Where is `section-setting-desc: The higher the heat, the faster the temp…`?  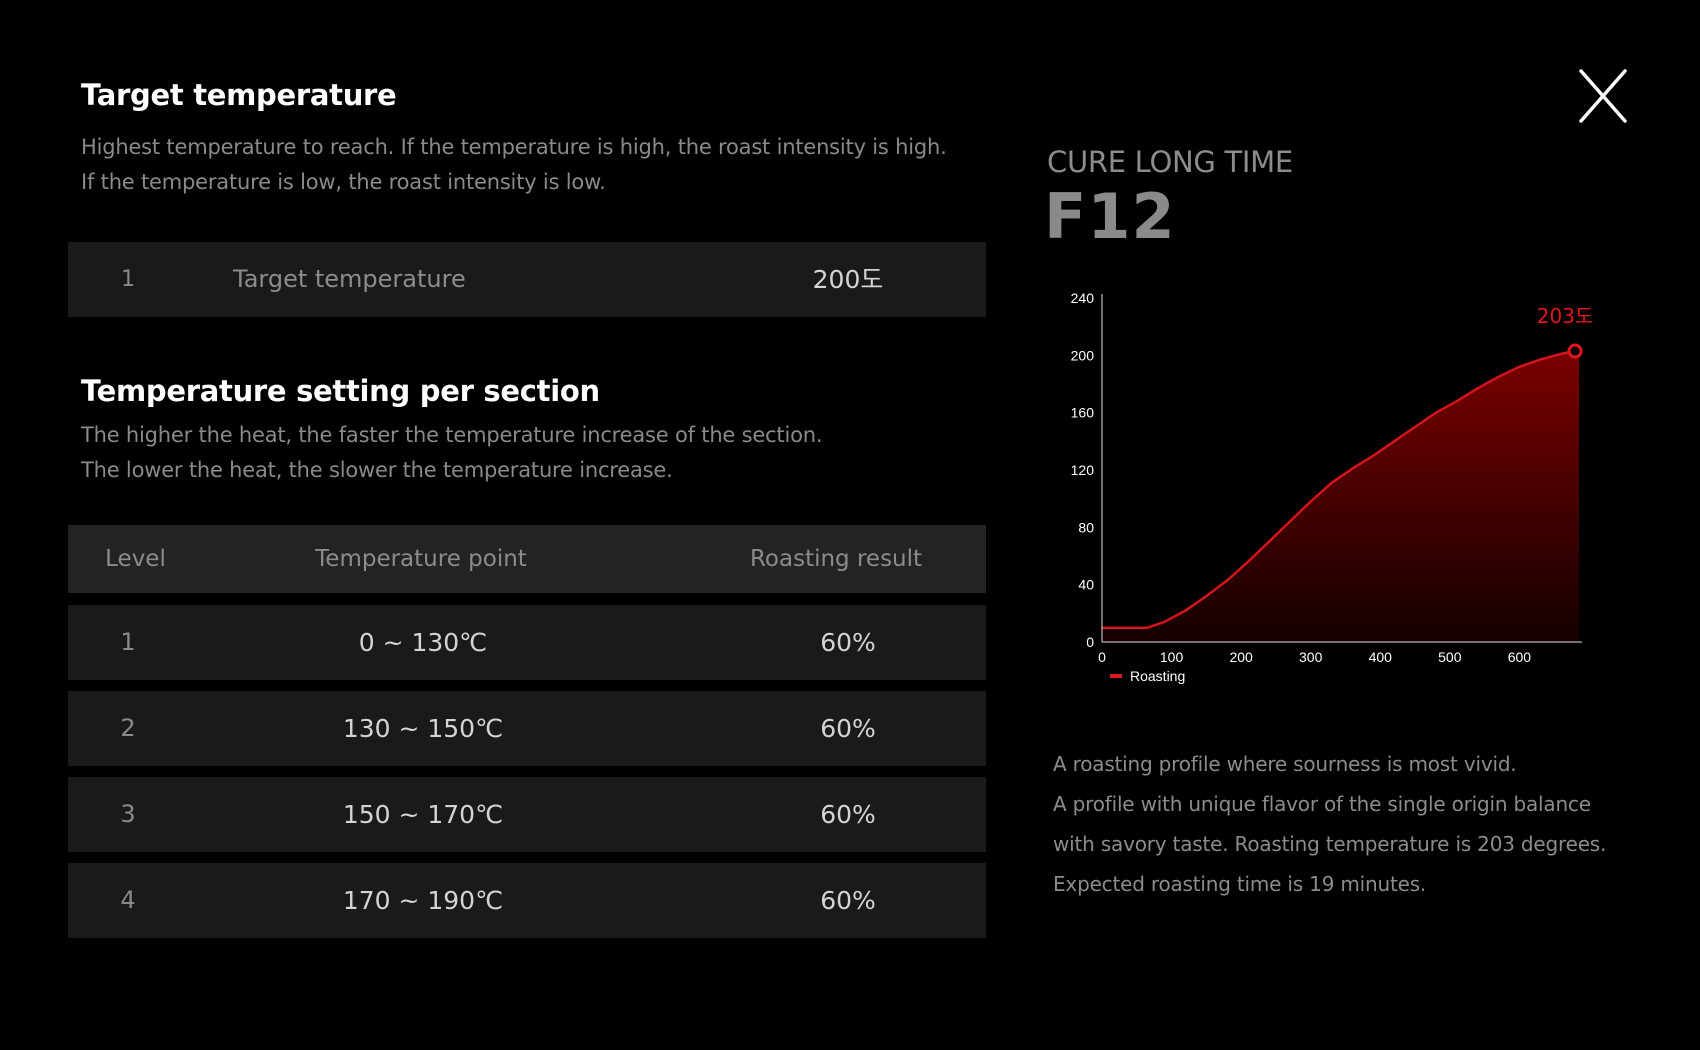
section-setting-desc: The higher the heat, the faster the temp… is located at coordinates (452, 453).